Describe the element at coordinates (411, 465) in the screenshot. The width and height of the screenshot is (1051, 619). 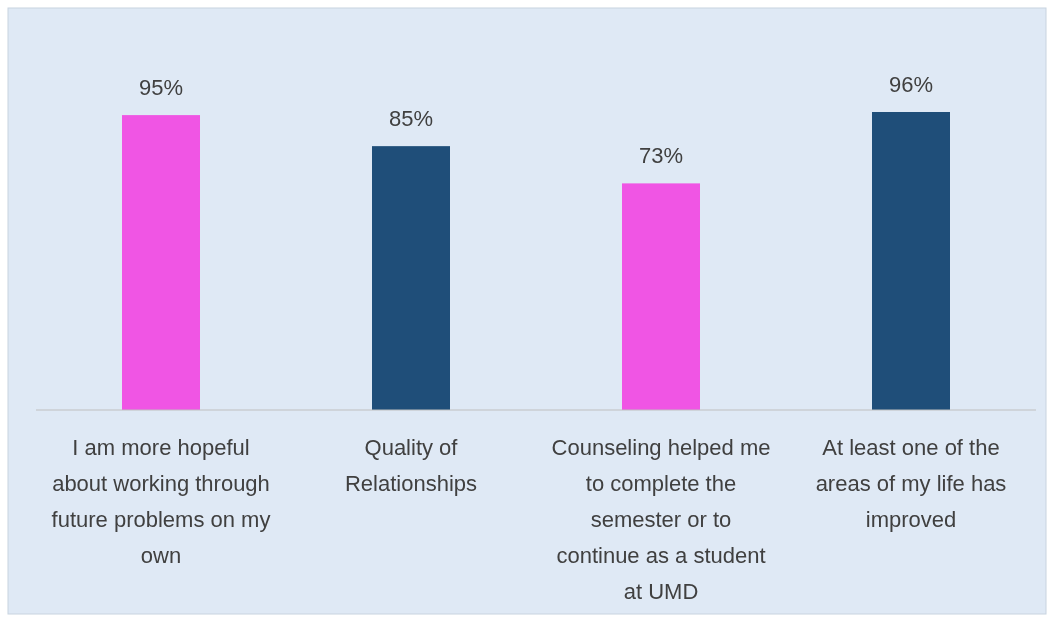
I see `x-tick-label: Quality of Relationships` at that location.